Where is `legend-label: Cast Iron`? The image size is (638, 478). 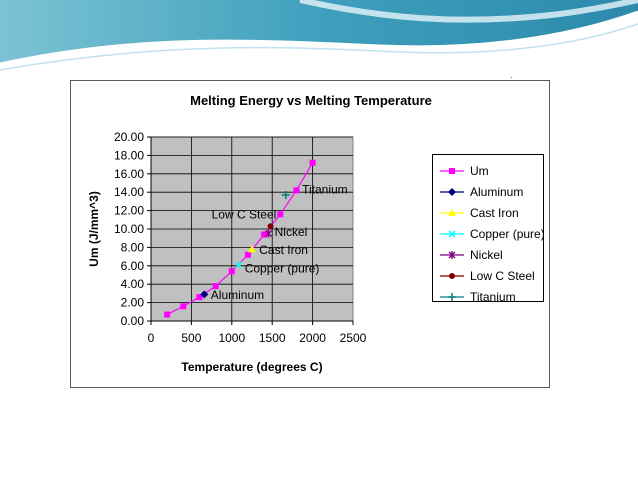 legend-label: Cast Iron is located at coordinates (494, 213).